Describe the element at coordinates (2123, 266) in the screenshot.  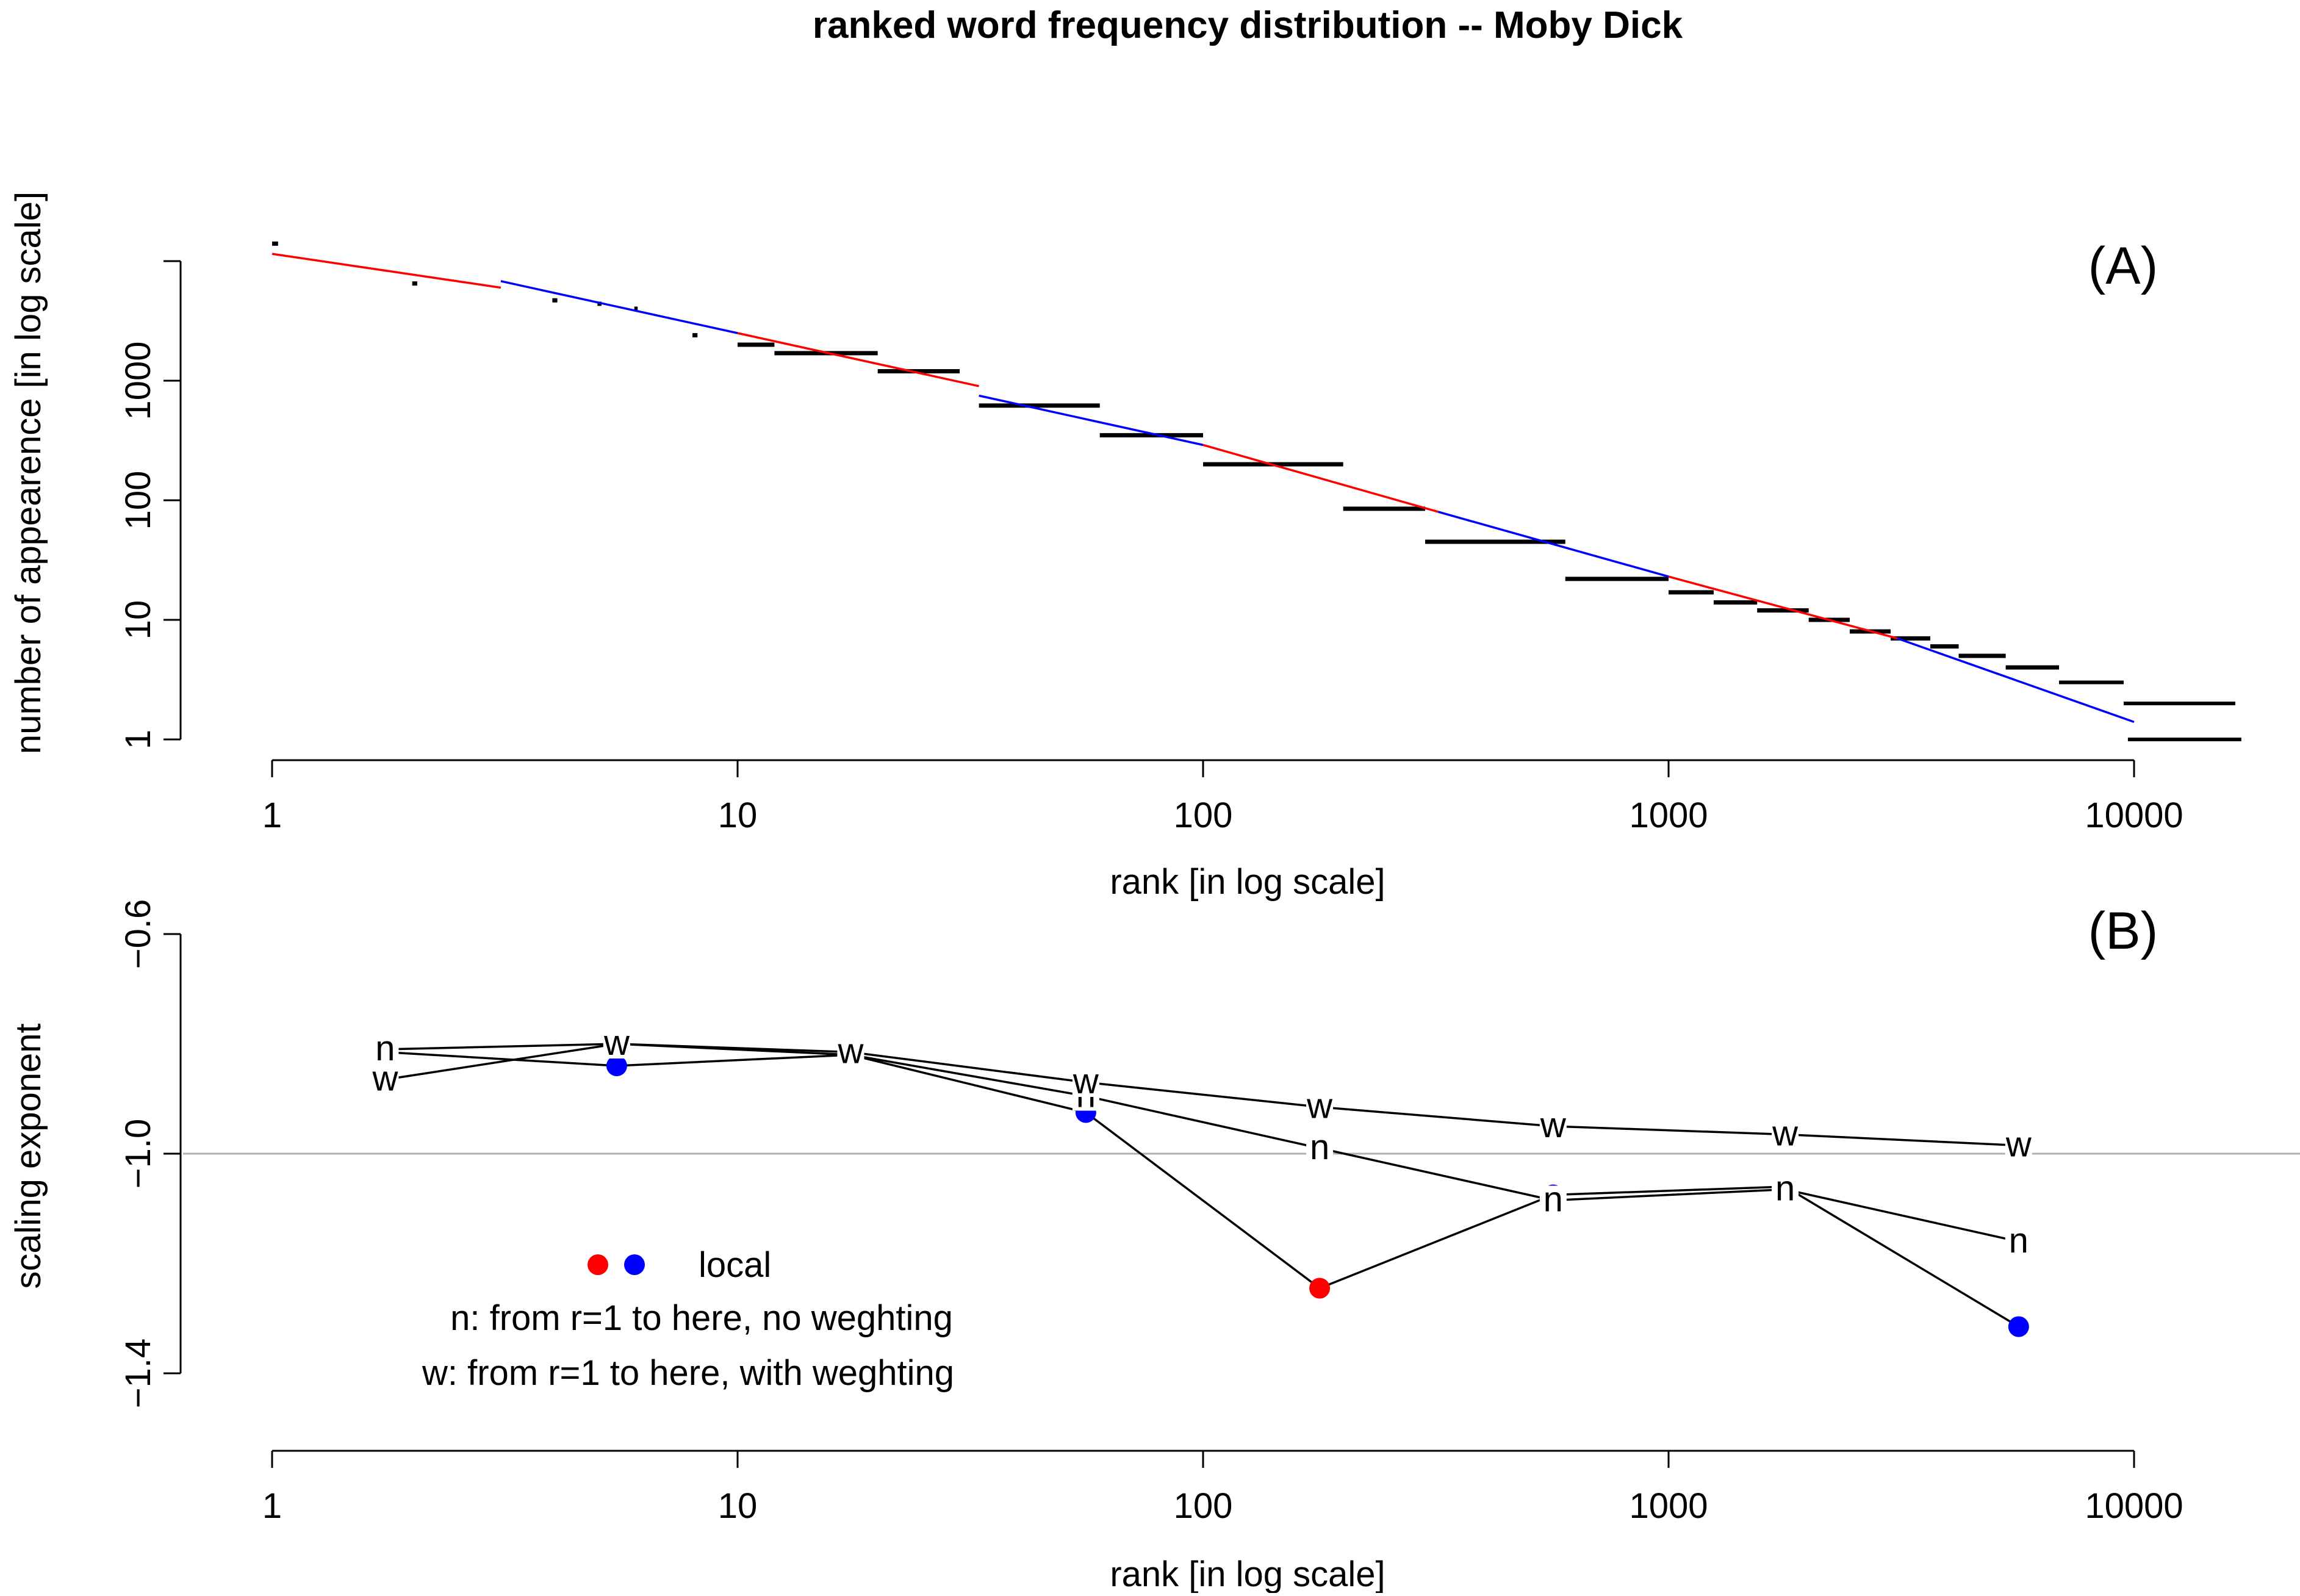
I see `panel-a-label: (A)` at that location.